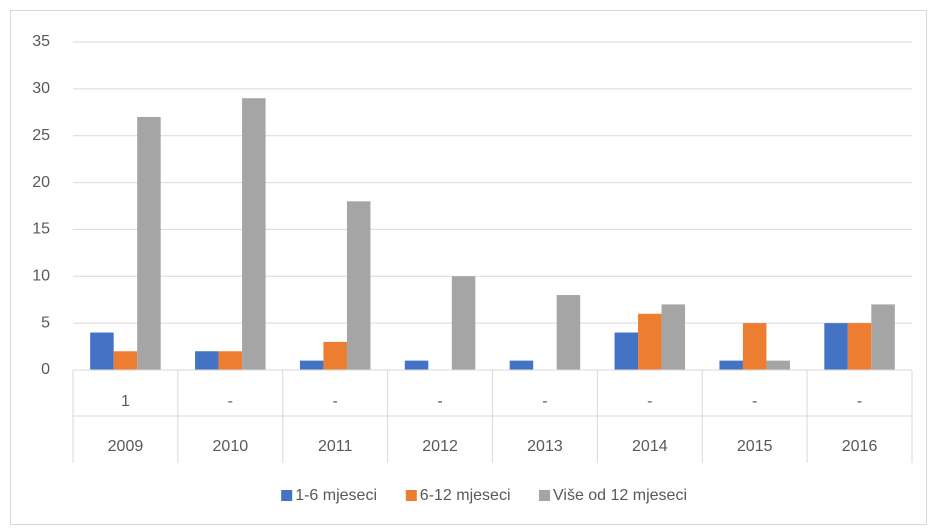  What do you see at coordinates (126, 446) in the screenshot?
I see `x-tick-label: 2009` at bounding box center [126, 446].